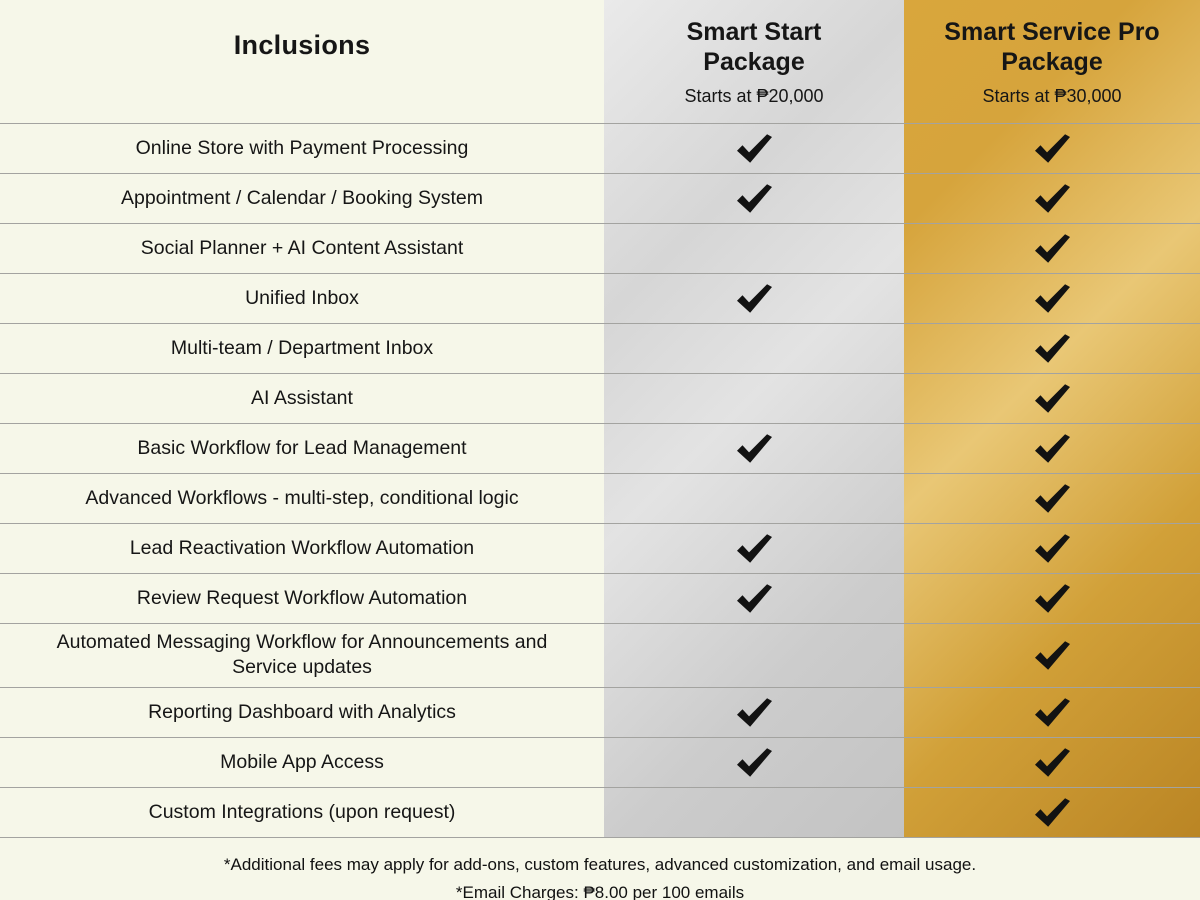  What do you see at coordinates (302, 197) in the screenshot?
I see `feature-label: Appointment / Calendar / Booking System` at bounding box center [302, 197].